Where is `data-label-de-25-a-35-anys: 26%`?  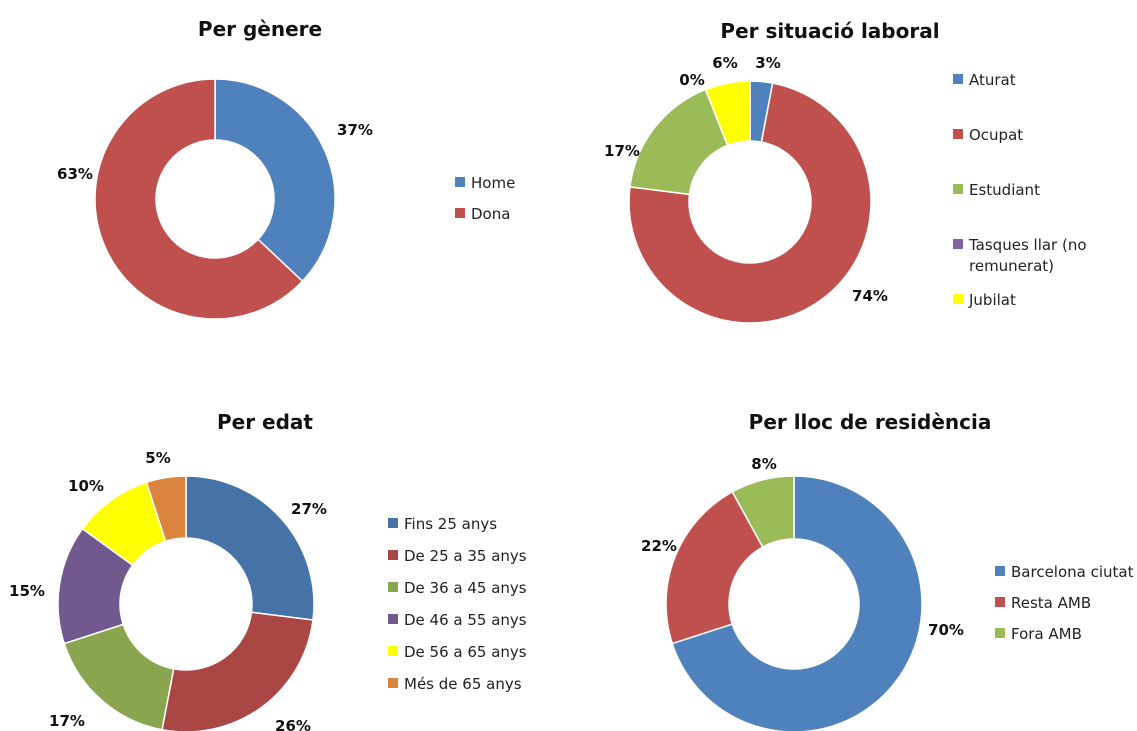
data-label-de-25-a-35-anys: 26% is located at coordinates (293, 724).